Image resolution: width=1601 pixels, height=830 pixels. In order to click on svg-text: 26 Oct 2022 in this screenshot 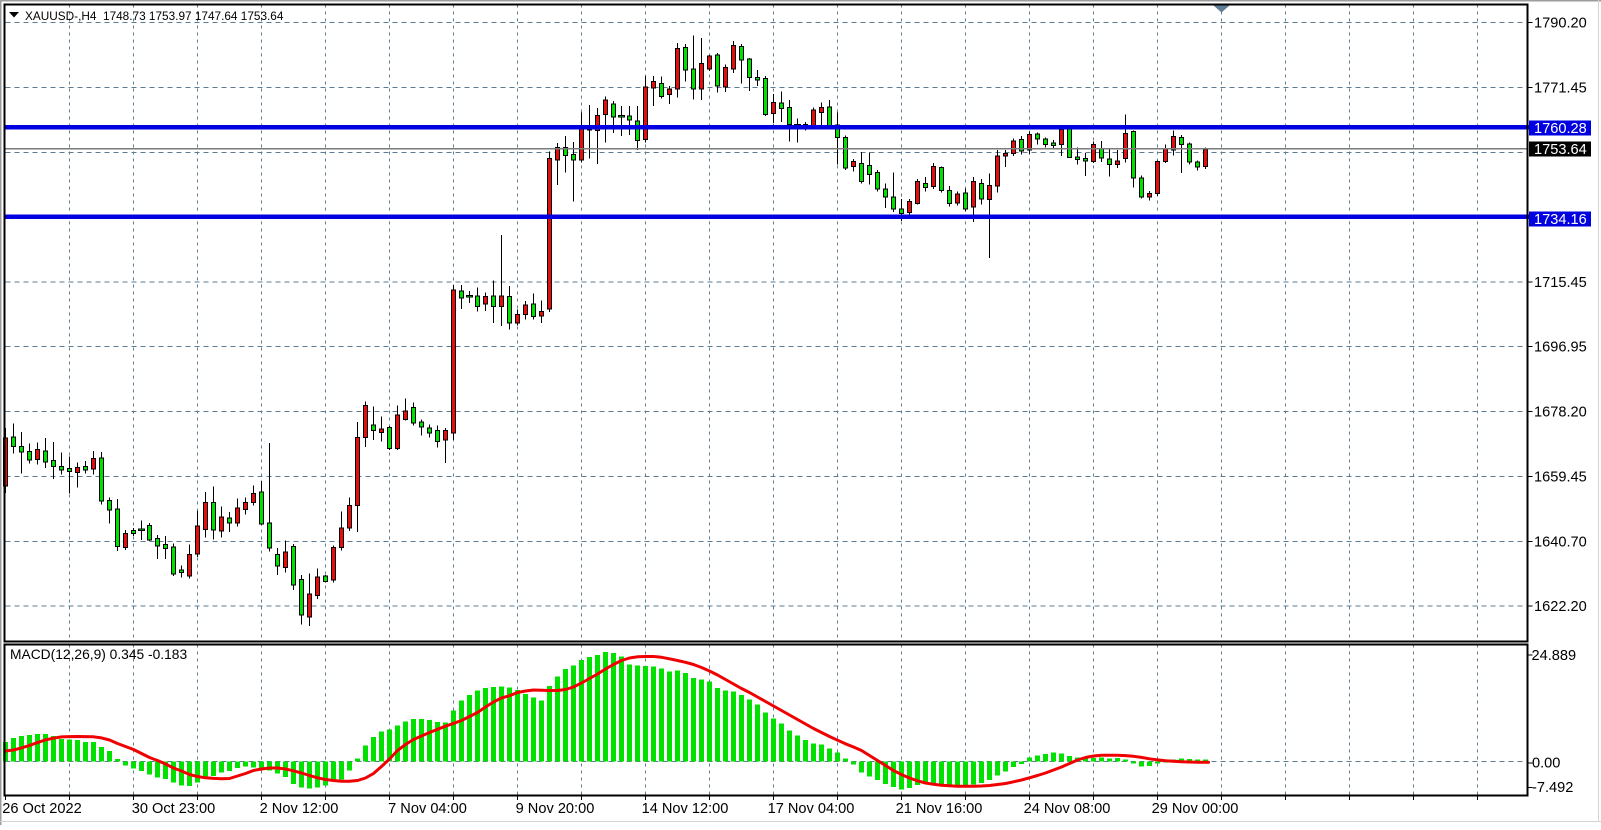, I will do `click(42, 809)`.